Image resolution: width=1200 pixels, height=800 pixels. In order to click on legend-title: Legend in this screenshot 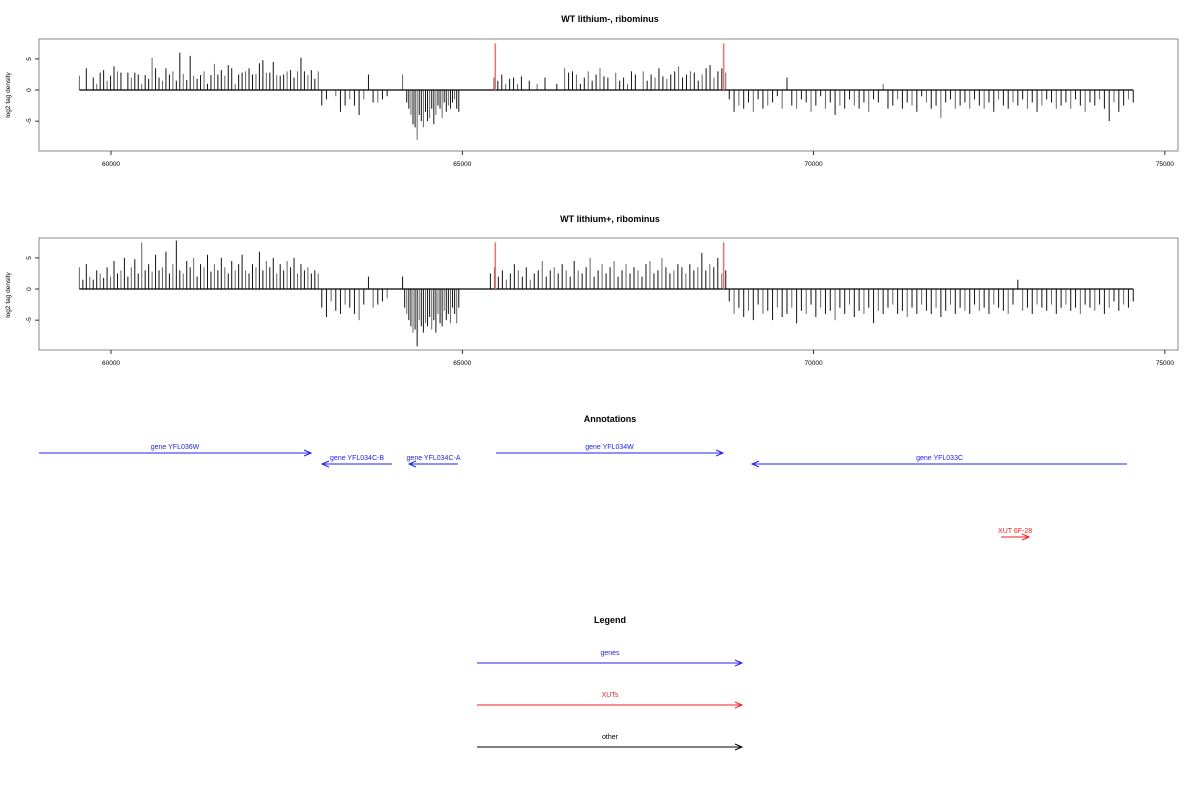, I will do `click(610, 620)`.